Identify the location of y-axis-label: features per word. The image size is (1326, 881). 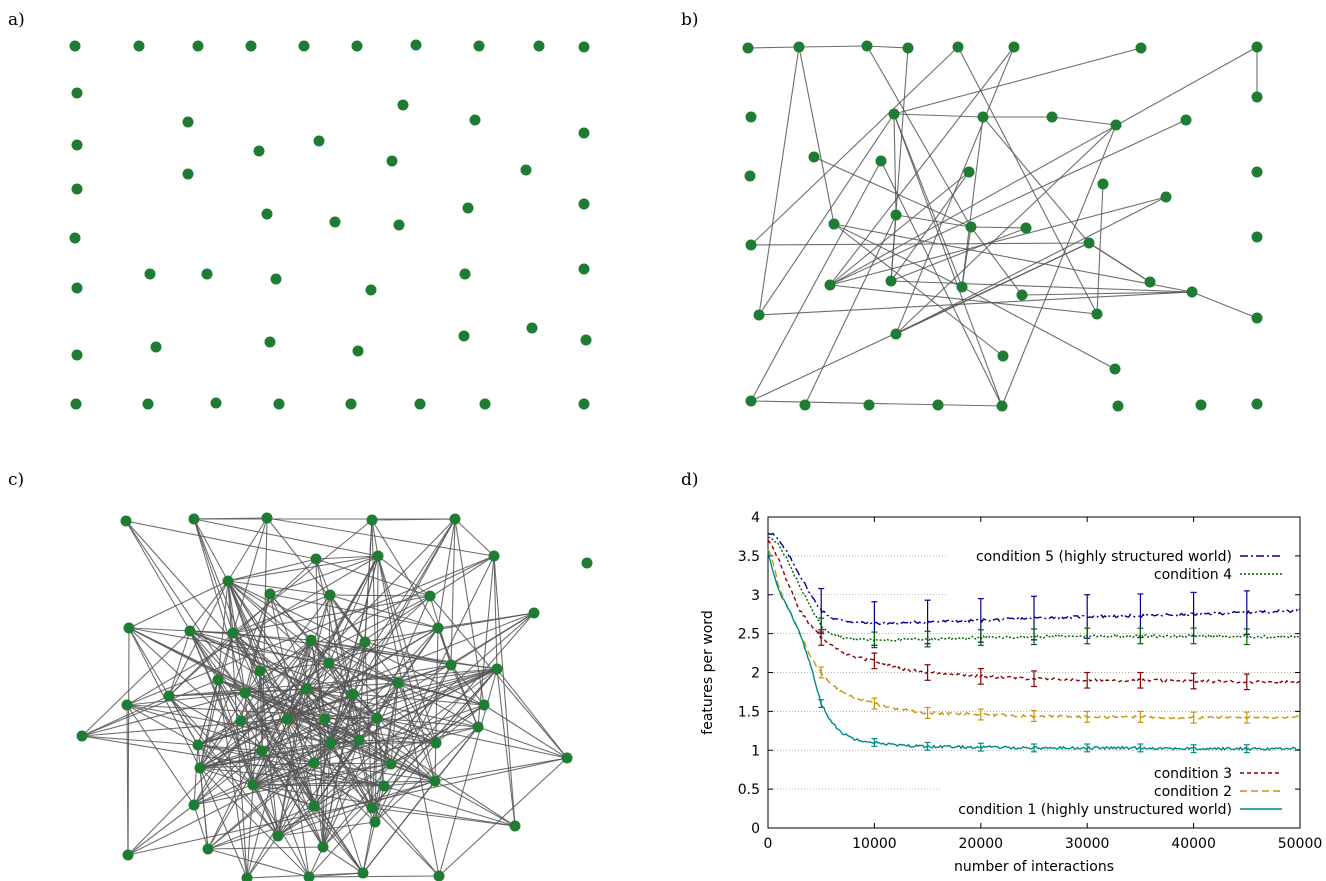
(708, 672).